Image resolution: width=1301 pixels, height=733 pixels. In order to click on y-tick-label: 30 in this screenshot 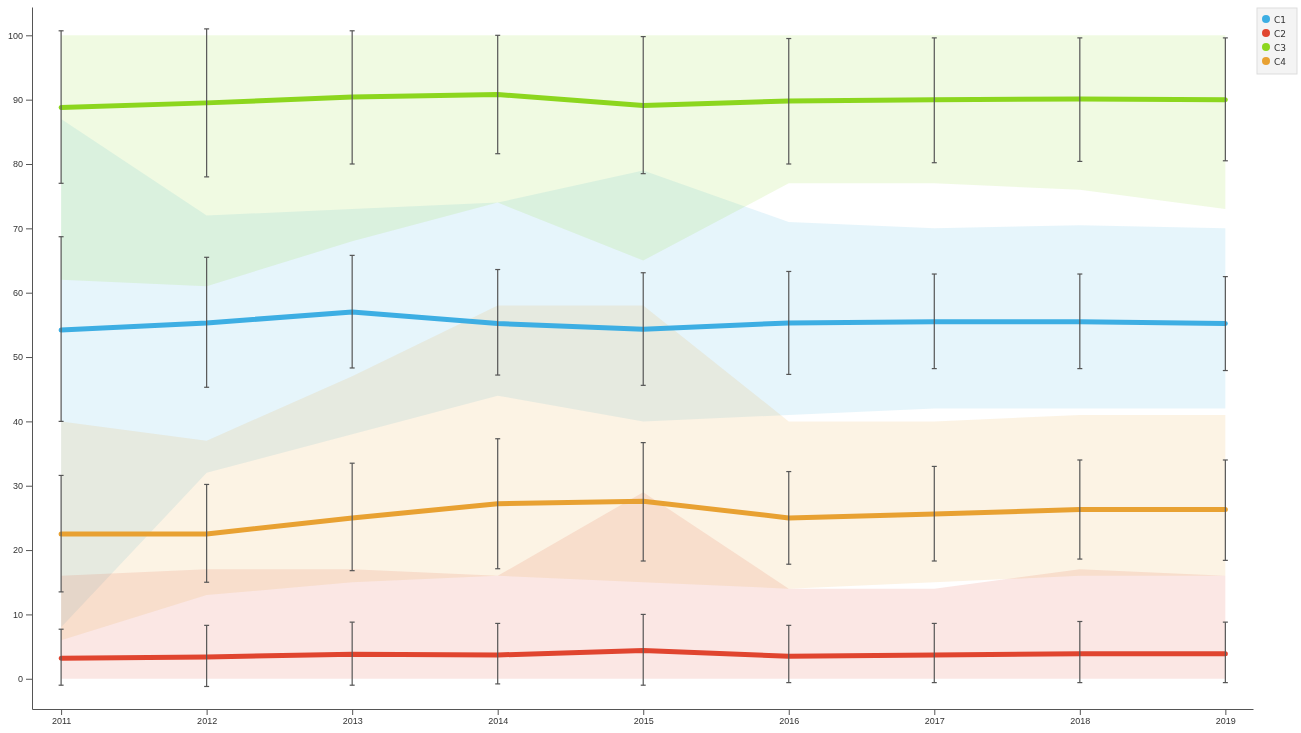, I will do `click(17, 486)`.